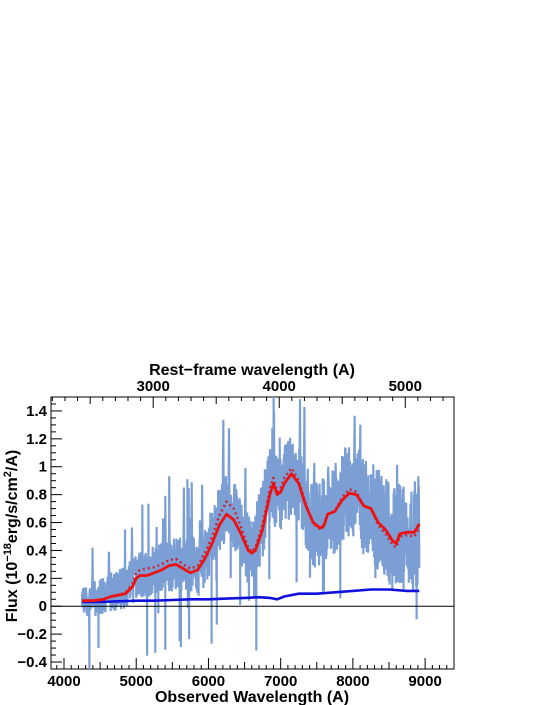 The height and width of the screenshot is (705, 545). What do you see at coordinates (37, 550) in the screenshot?
I see `y-tick-label: 0.4` at bounding box center [37, 550].